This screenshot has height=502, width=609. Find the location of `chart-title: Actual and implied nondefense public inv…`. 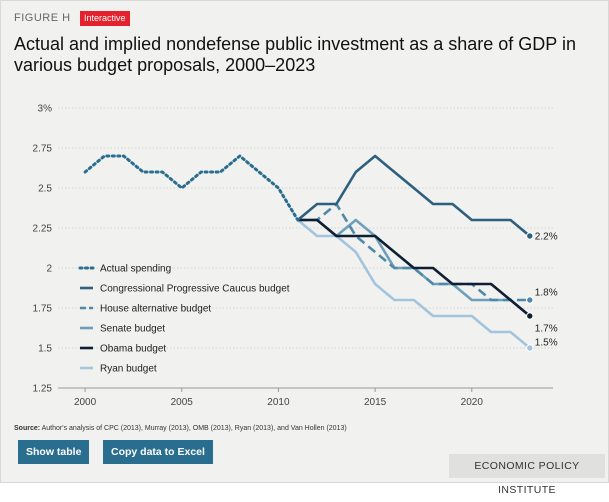

chart-title: Actual and implied nondefense public inv… is located at coordinates (295, 54).